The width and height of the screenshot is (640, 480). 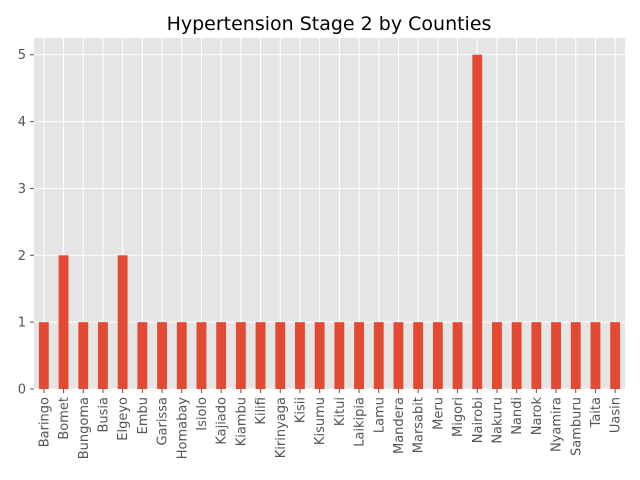 What do you see at coordinates (419, 425) in the screenshot?
I see `x-tick-label-marsabit: Marsabit` at bounding box center [419, 425].